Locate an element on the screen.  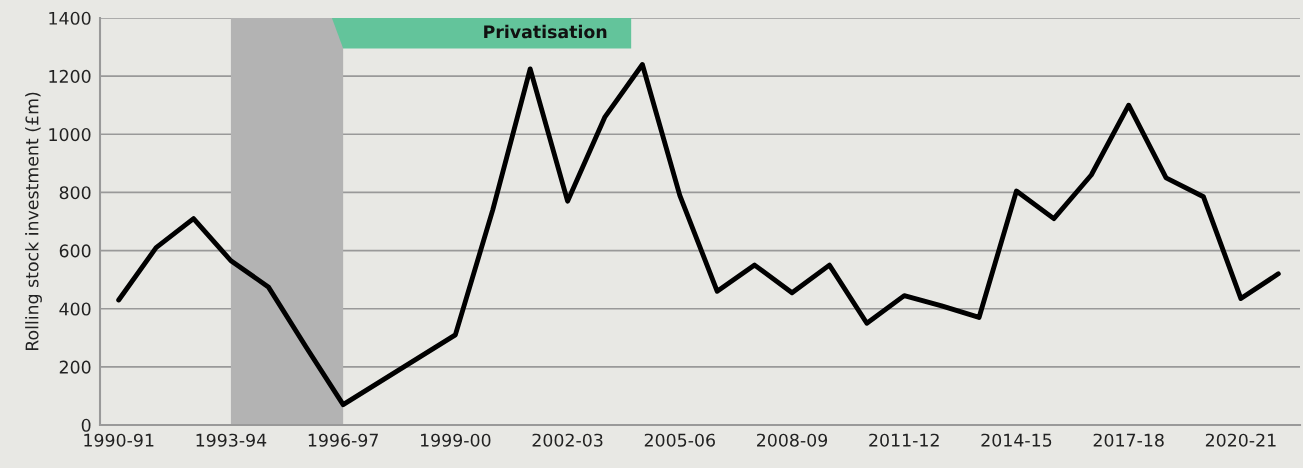
y-tick-label: 1400 is located at coordinates (70, 18).